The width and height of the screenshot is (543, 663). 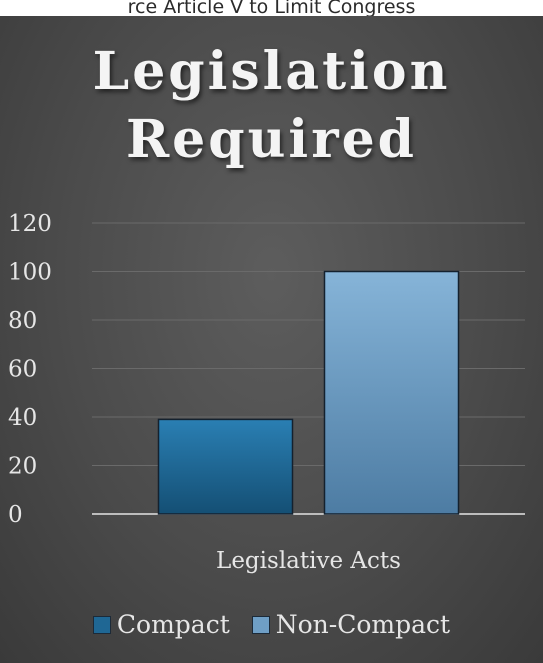 I want to click on chart-title-line-1: Legislation, so click(x=271, y=71).